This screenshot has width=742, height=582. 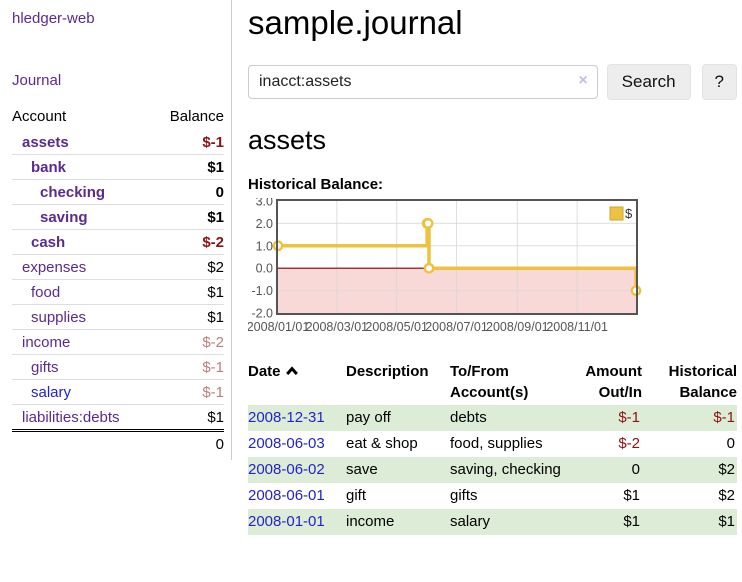 What do you see at coordinates (464, 495) in the screenshot?
I see `transaction-accounts: gifts` at bounding box center [464, 495].